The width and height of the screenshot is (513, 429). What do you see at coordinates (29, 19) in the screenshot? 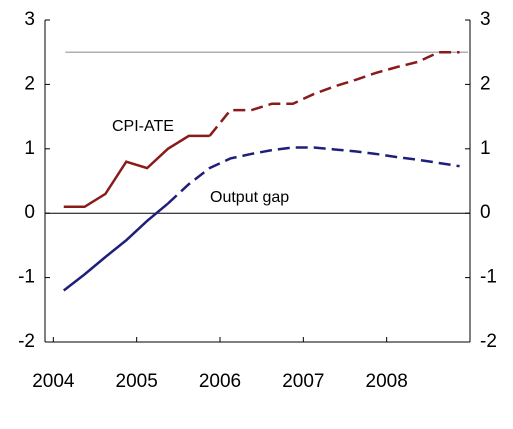
I see `y-tick-label: 3` at bounding box center [29, 19].